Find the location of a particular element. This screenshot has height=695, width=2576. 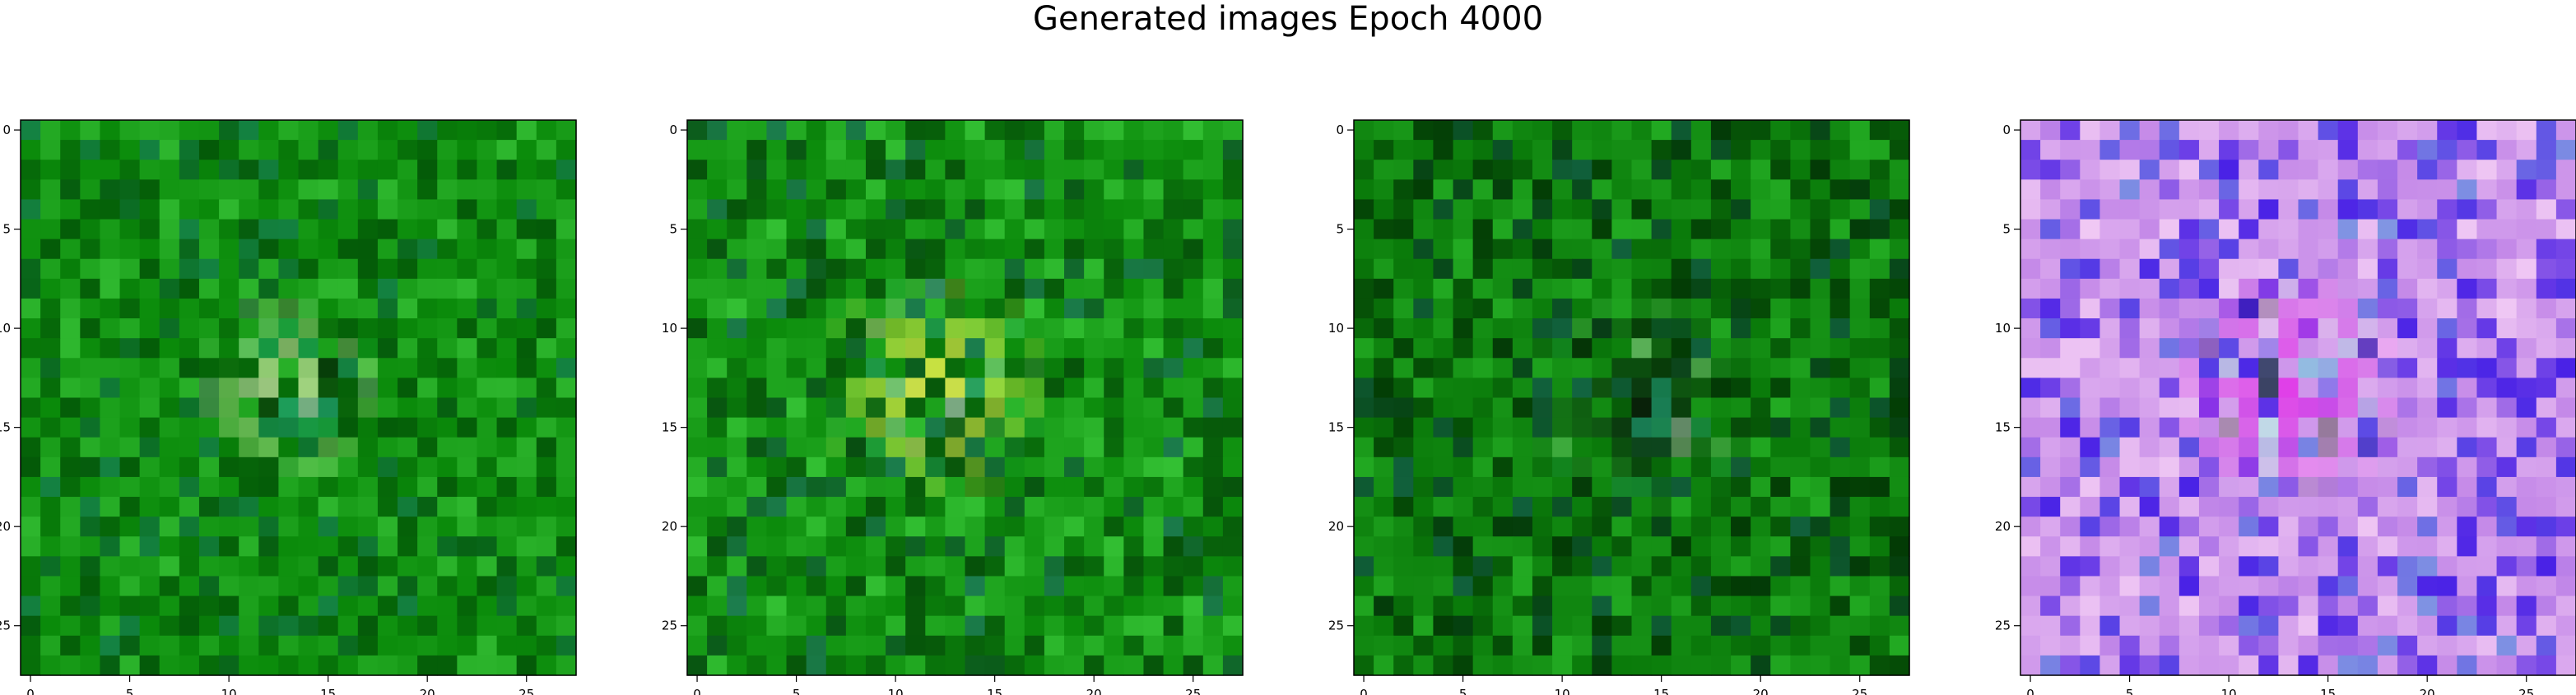

y-tick-label: 5 is located at coordinates (6, 229).